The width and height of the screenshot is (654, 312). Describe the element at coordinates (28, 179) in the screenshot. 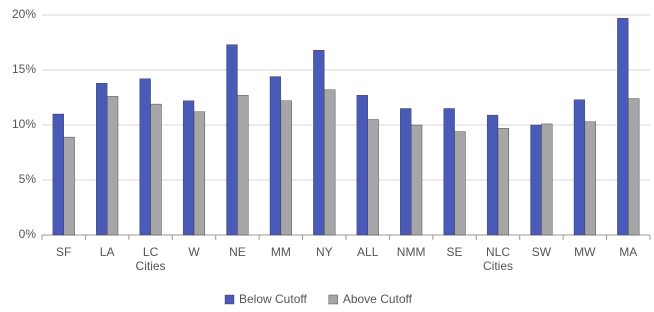

I see `y-tick-label: 5%` at that location.